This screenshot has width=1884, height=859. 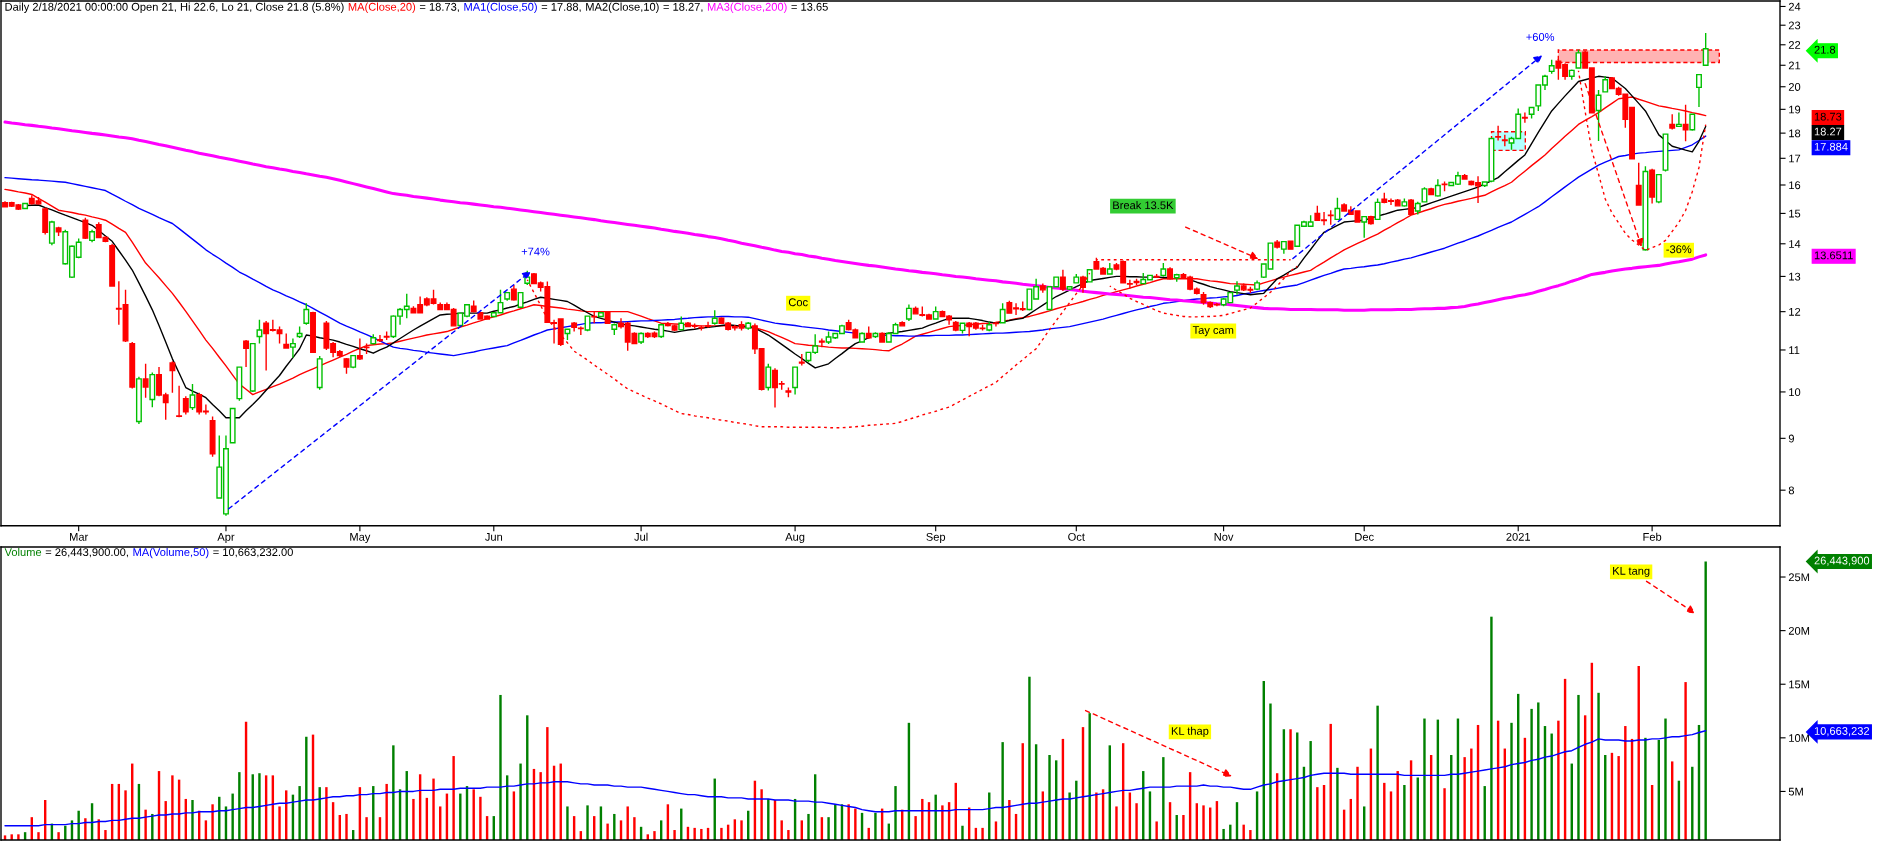 What do you see at coordinates (494, 537) in the screenshot?
I see `x-tick-label: Jun` at bounding box center [494, 537].